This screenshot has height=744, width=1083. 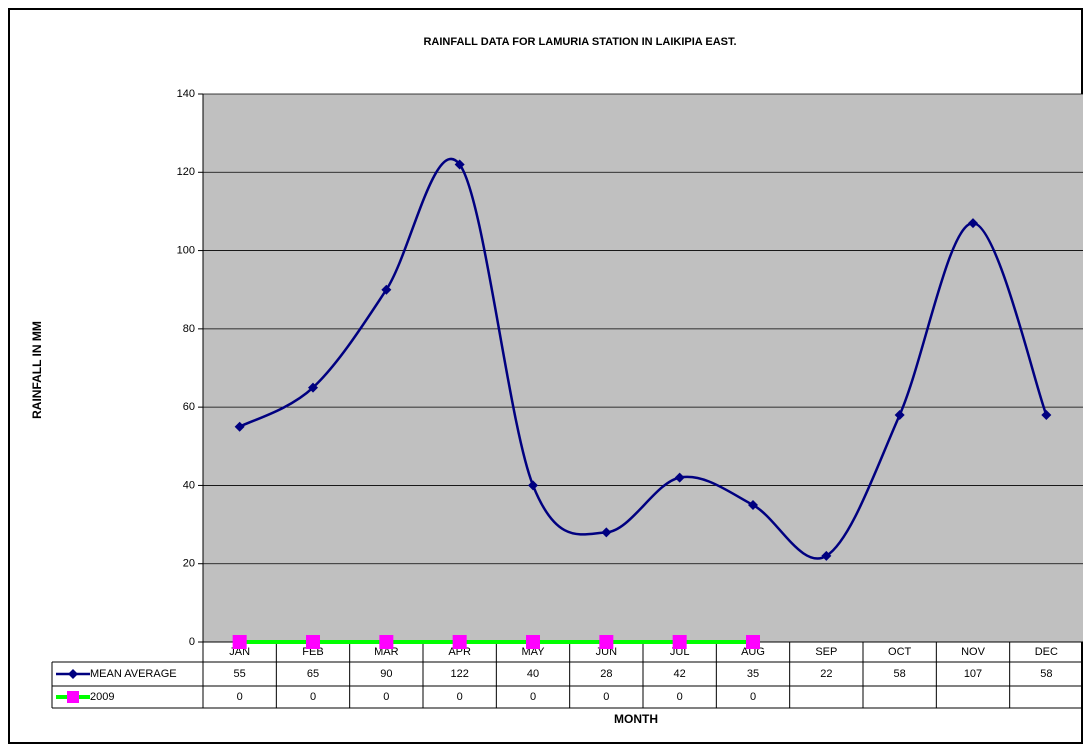 I want to click on y-tick-label: 0, so click(x=192, y=642).